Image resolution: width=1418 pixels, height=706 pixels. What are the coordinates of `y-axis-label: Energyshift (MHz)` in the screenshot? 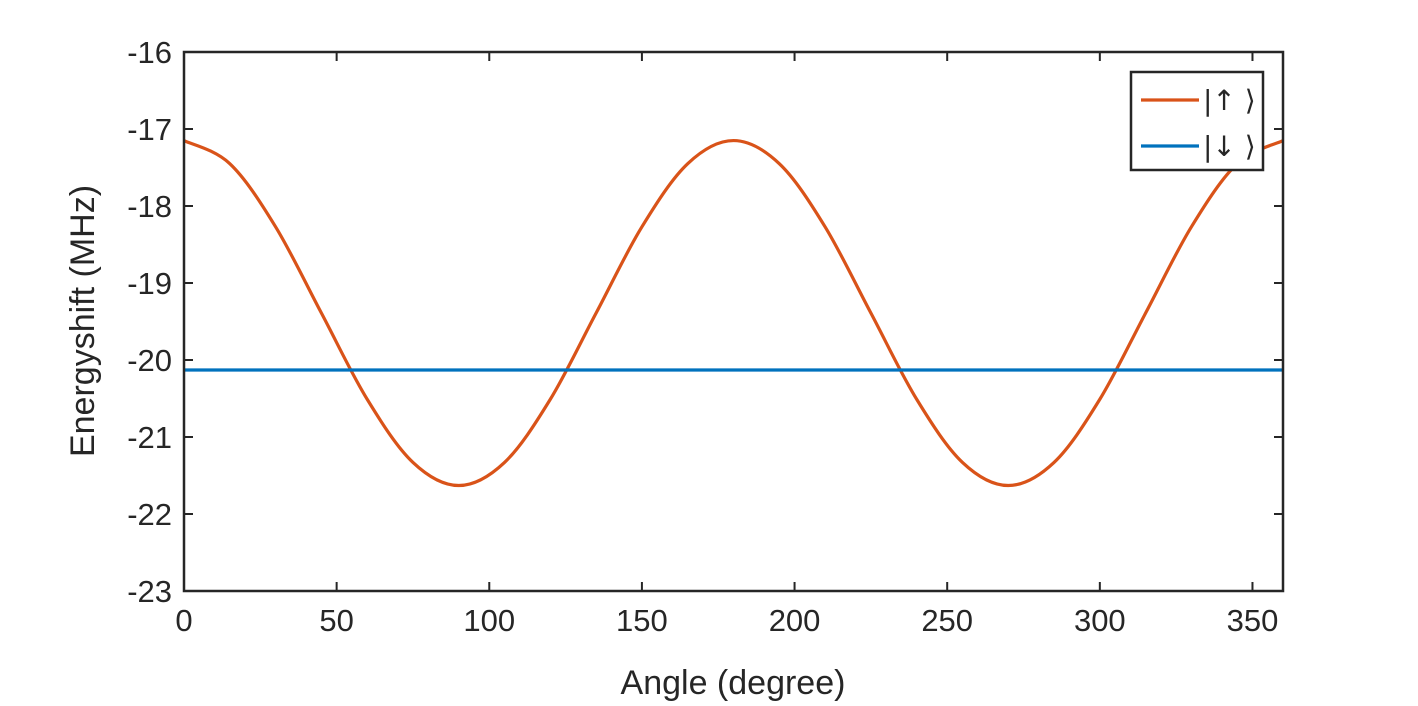 It's located at (83, 321).